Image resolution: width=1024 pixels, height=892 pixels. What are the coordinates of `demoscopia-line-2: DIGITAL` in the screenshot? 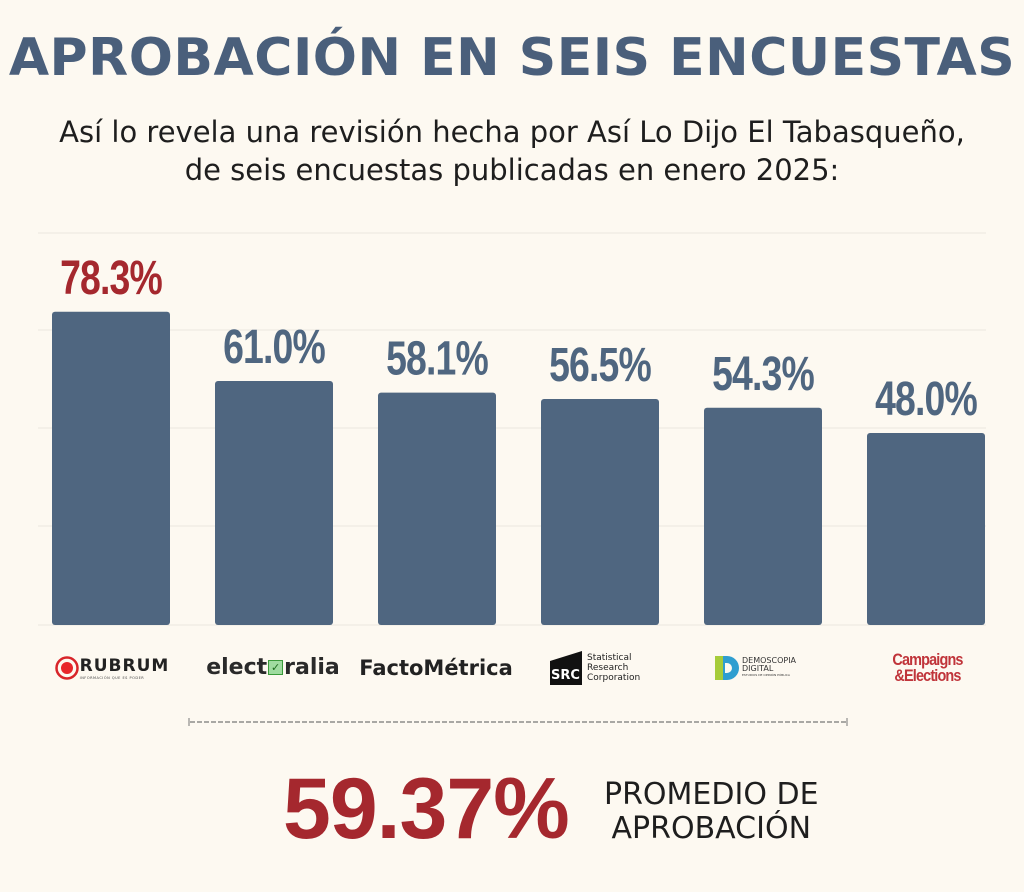 It's located at (758, 668).